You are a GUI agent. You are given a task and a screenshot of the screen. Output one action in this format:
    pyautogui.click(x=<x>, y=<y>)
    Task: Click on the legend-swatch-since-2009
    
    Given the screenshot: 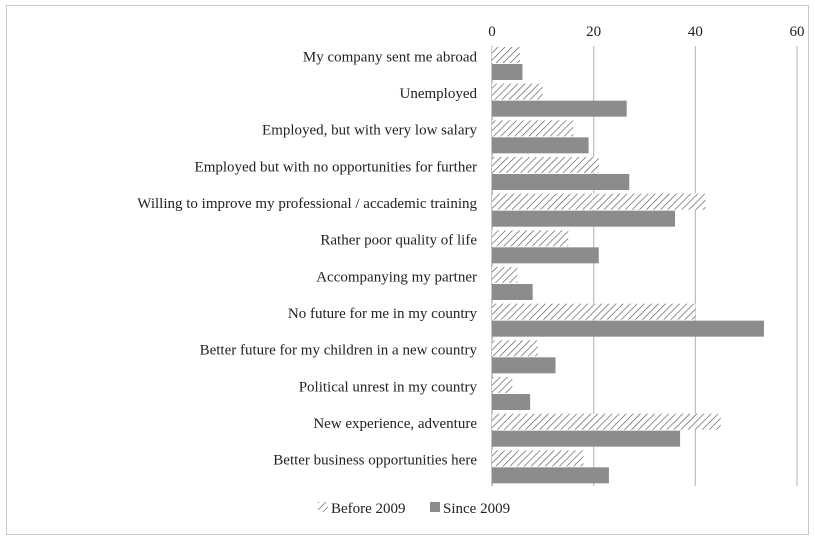 What is the action you would take?
    pyautogui.click(x=435, y=507)
    